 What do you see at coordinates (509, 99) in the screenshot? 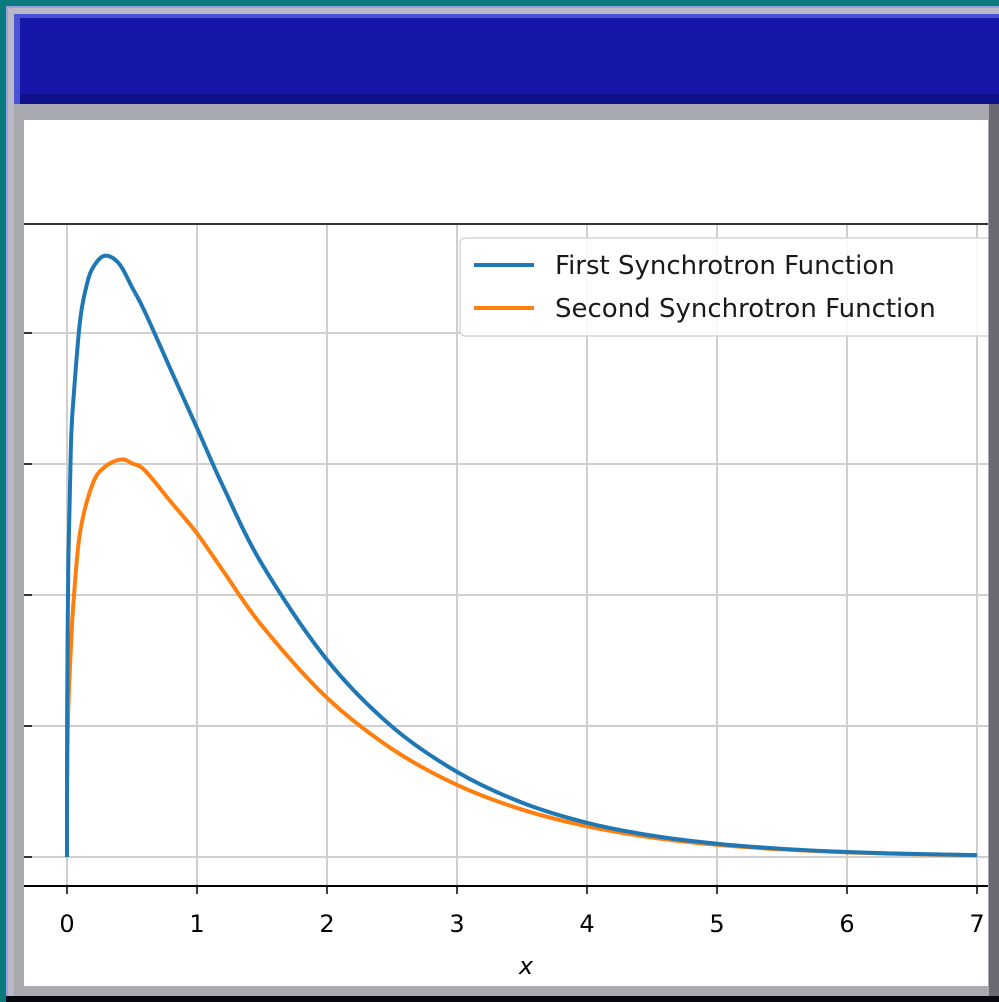
I see `title-bar-shadow` at bounding box center [509, 99].